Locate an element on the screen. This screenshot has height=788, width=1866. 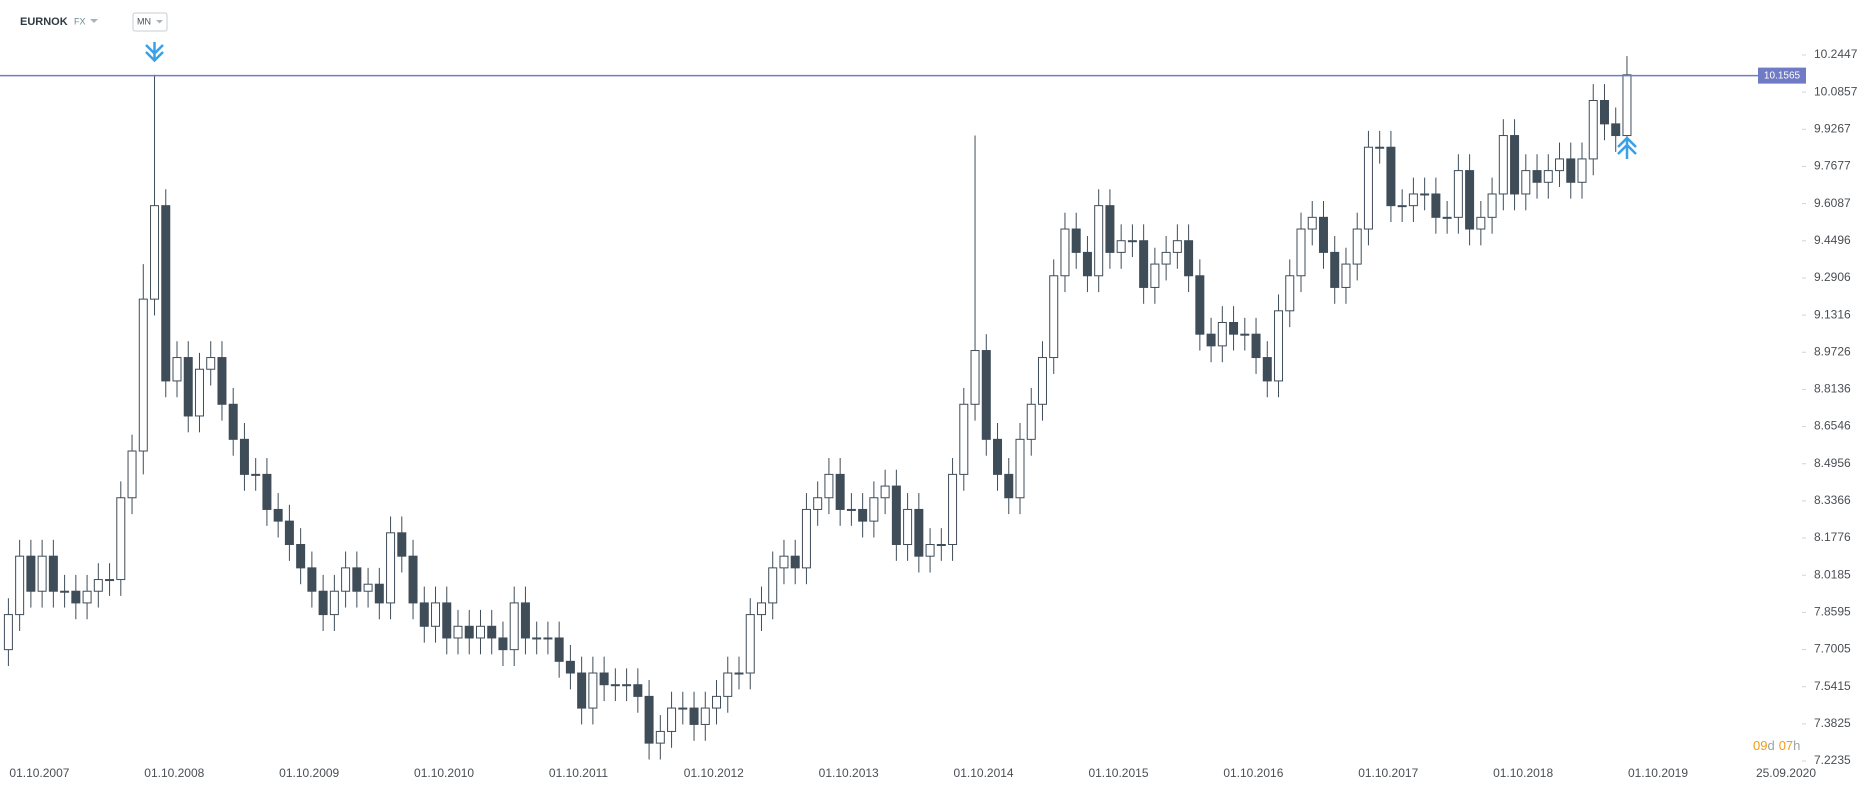
x-tick-label: 01.10.2010 is located at coordinates (444, 773).